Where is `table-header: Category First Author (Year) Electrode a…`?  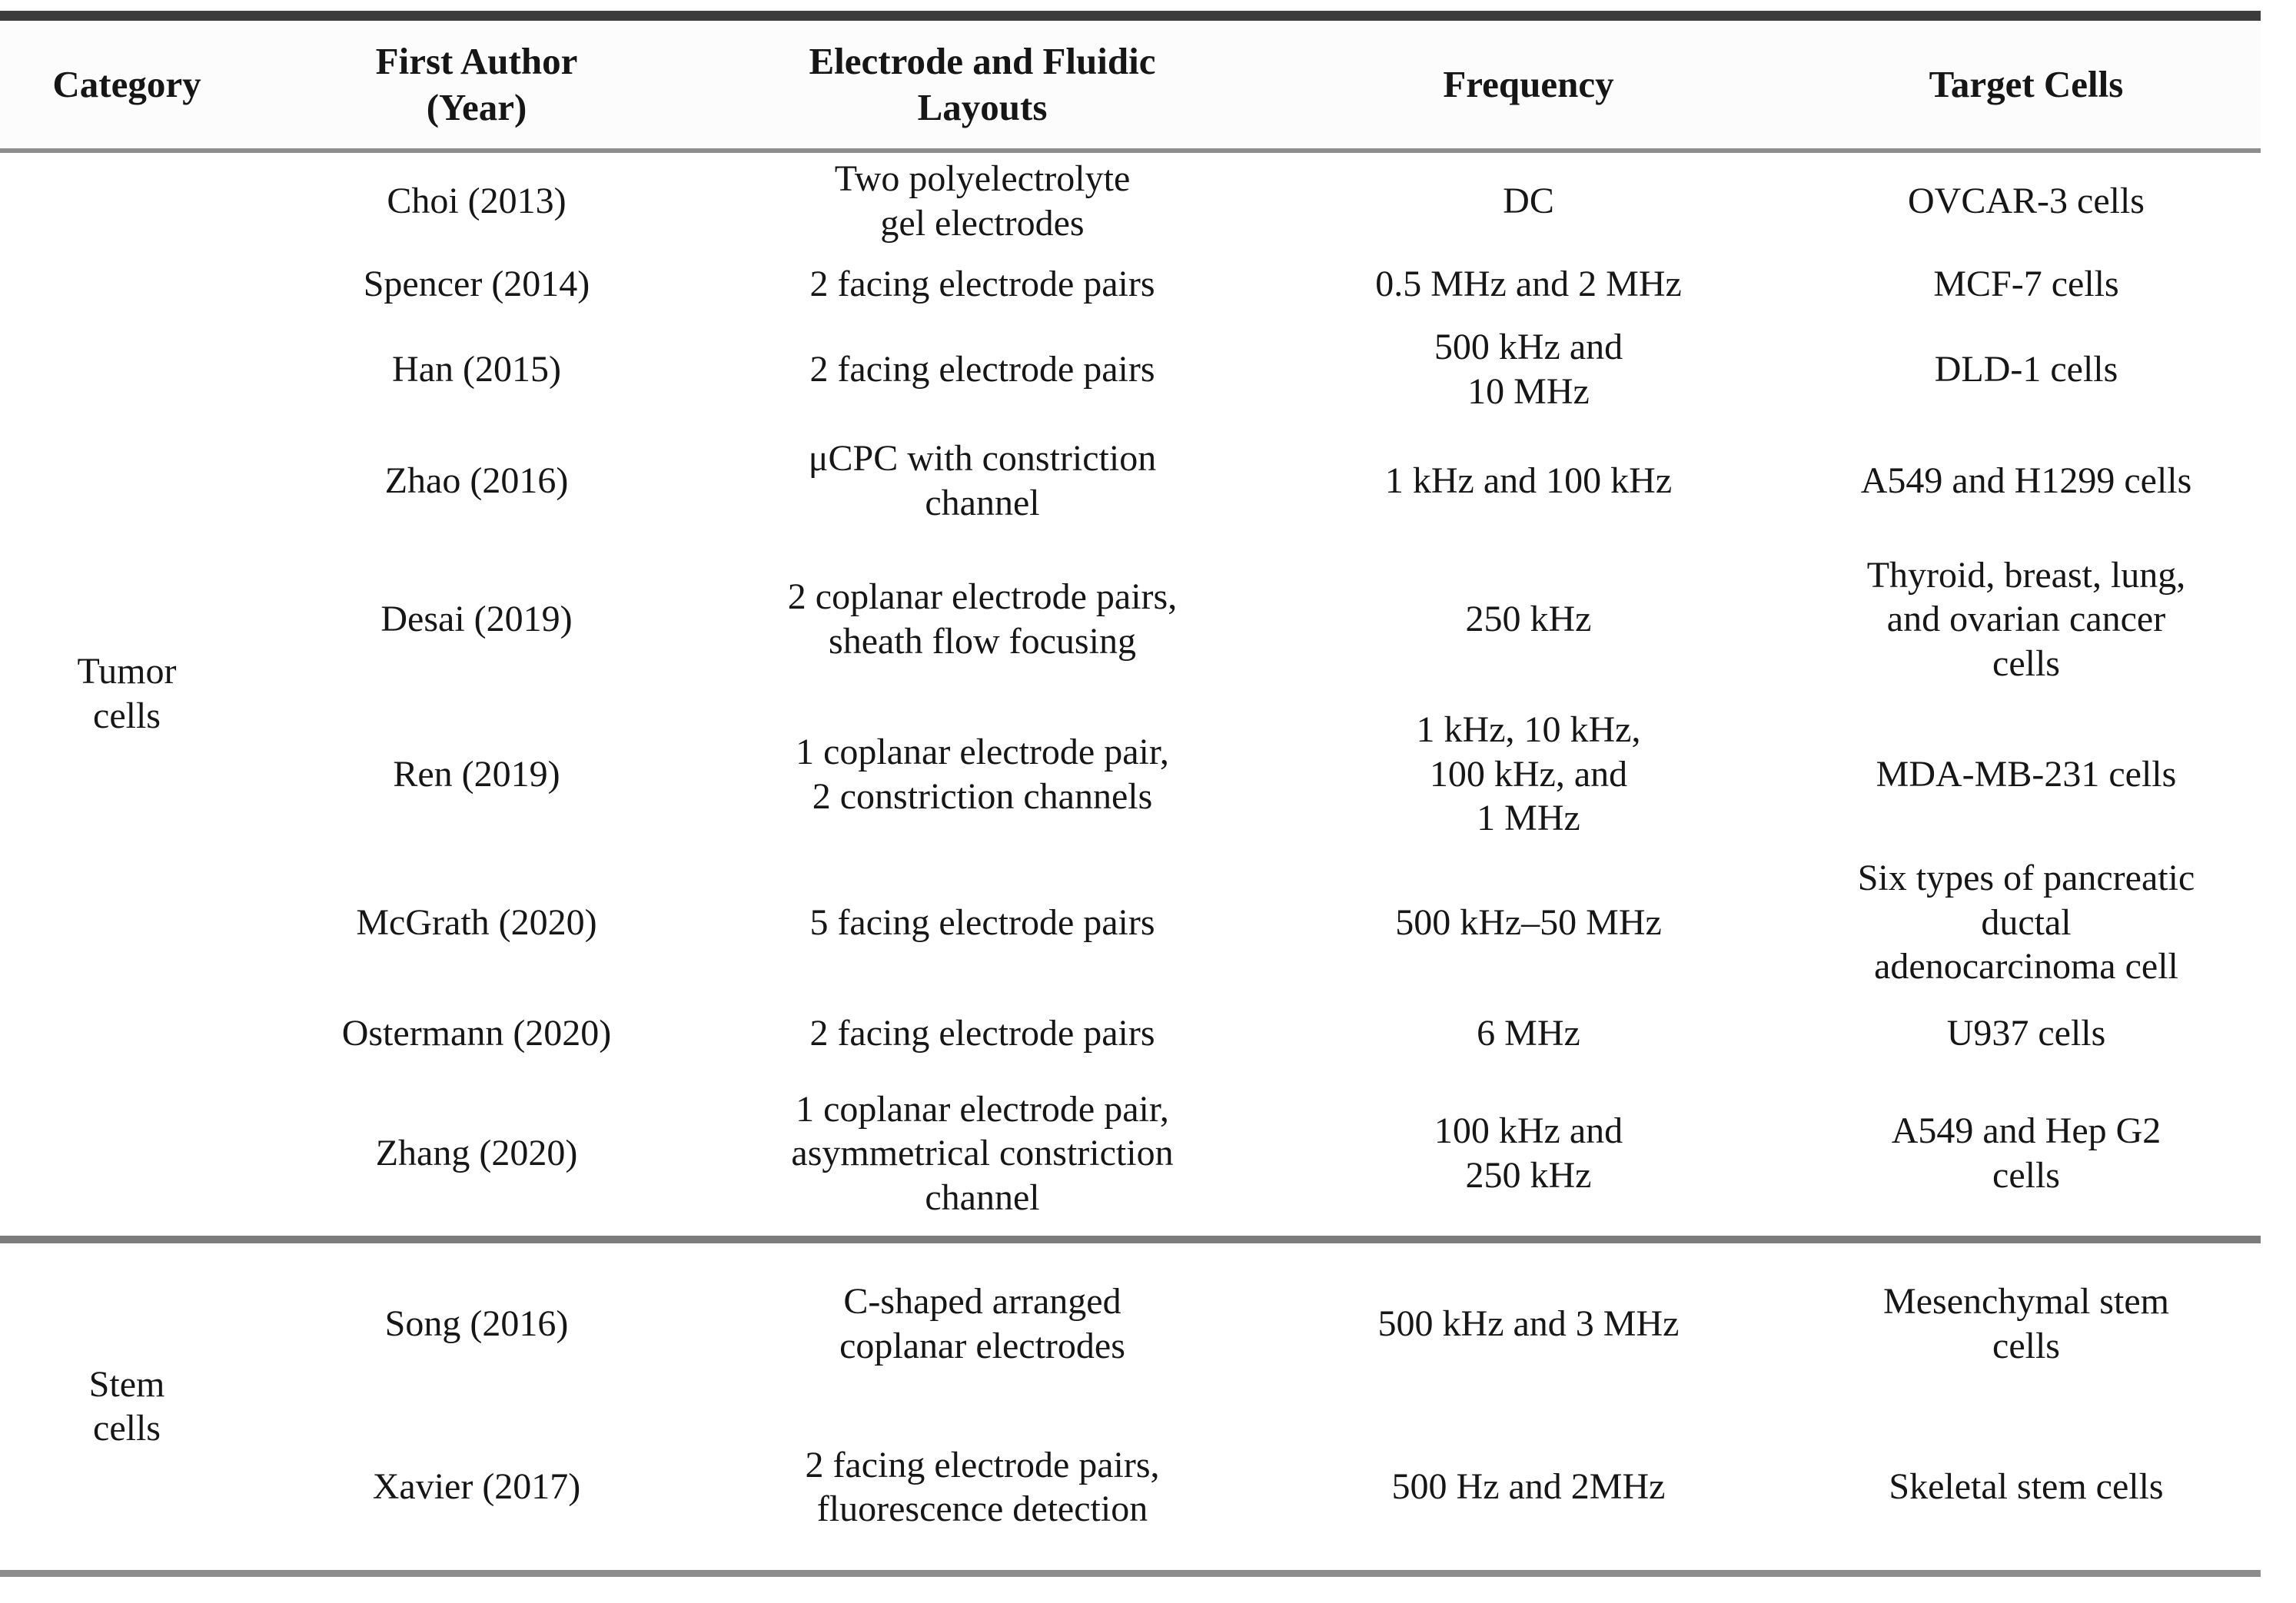
table-header: Category First Author (Year) Electrode a… is located at coordinates (1130, 84).